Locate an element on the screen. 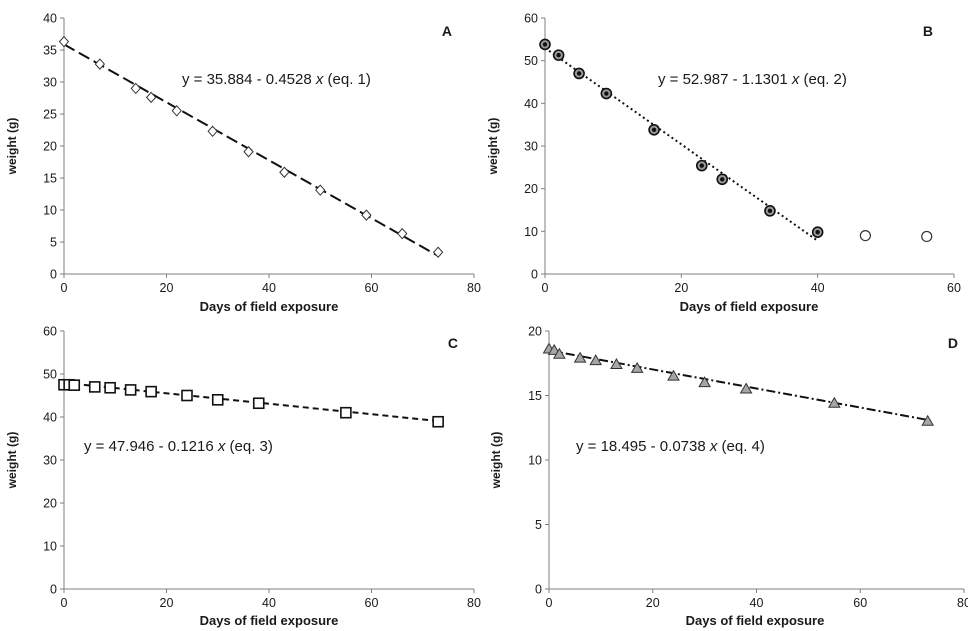 Image resolution: width=968 pixels, height=631 pixels. y-tick-label: 35 is located at coordinates (50, 51).